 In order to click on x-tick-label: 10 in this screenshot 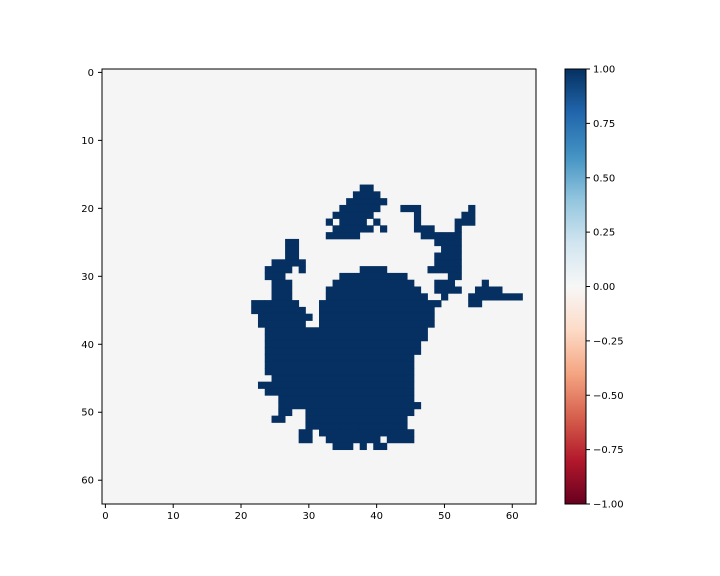, I will do `click(173, 516)`.